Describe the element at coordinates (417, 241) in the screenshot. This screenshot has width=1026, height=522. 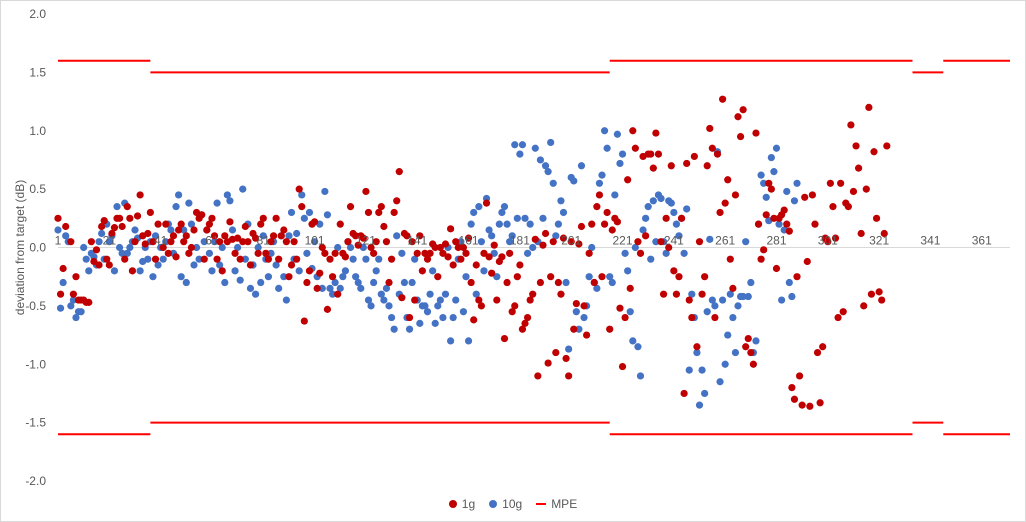
I see `x-tick-label: 141` at that location.